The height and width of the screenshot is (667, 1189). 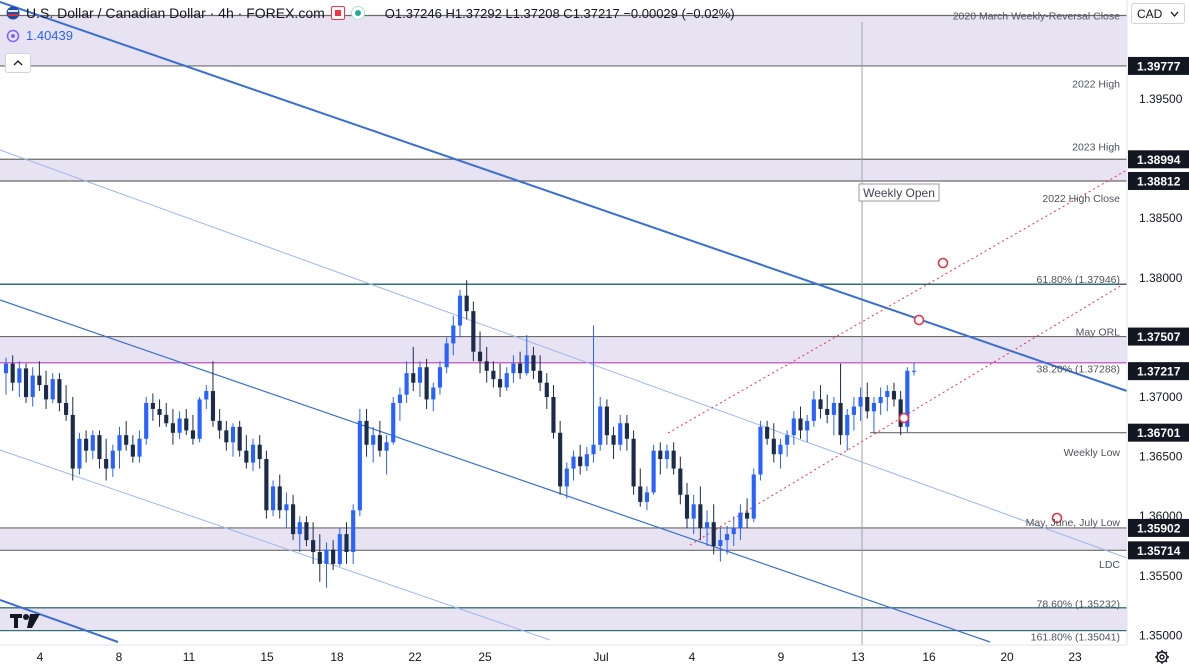 I want to click on flag-icon, so click(x=13, y=13).